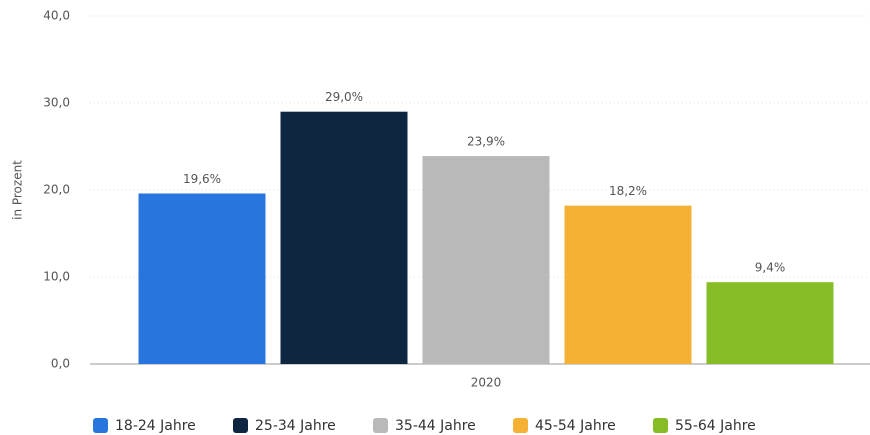 This screenshot has width=870, height=435. Describe the element at coordinates (60, 364) in the screenshot. I see `y-tick-label: 0,0` at that location.